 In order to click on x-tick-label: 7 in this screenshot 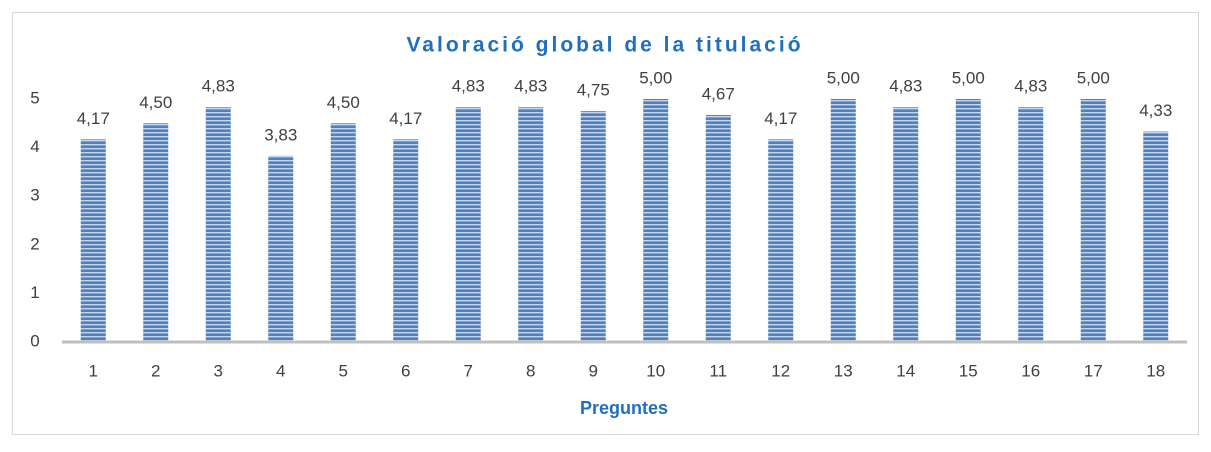, I will do `click(468, 370)`.